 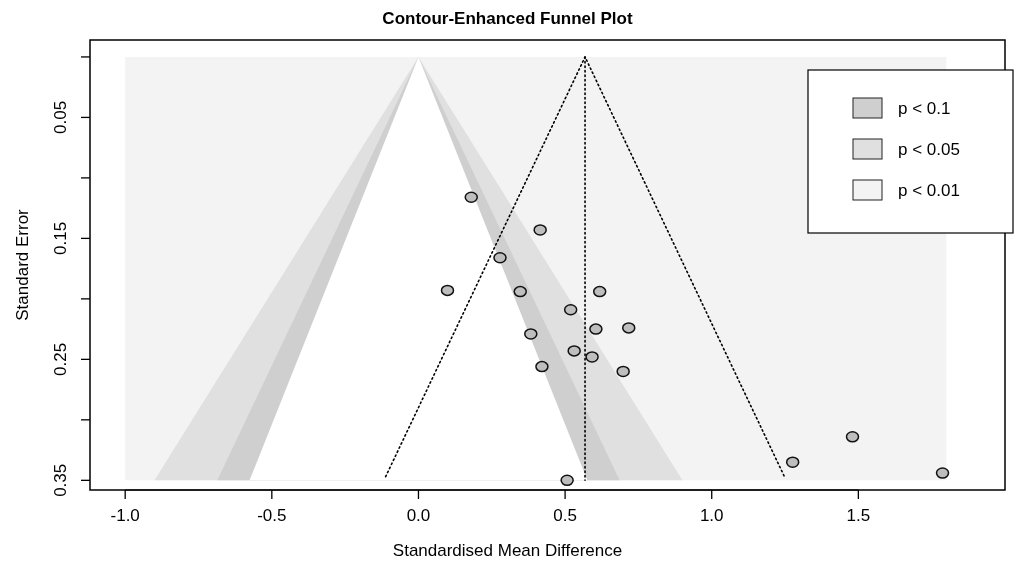 I want to click on legend-label: p < 0.1, so click(x=924, y=108).